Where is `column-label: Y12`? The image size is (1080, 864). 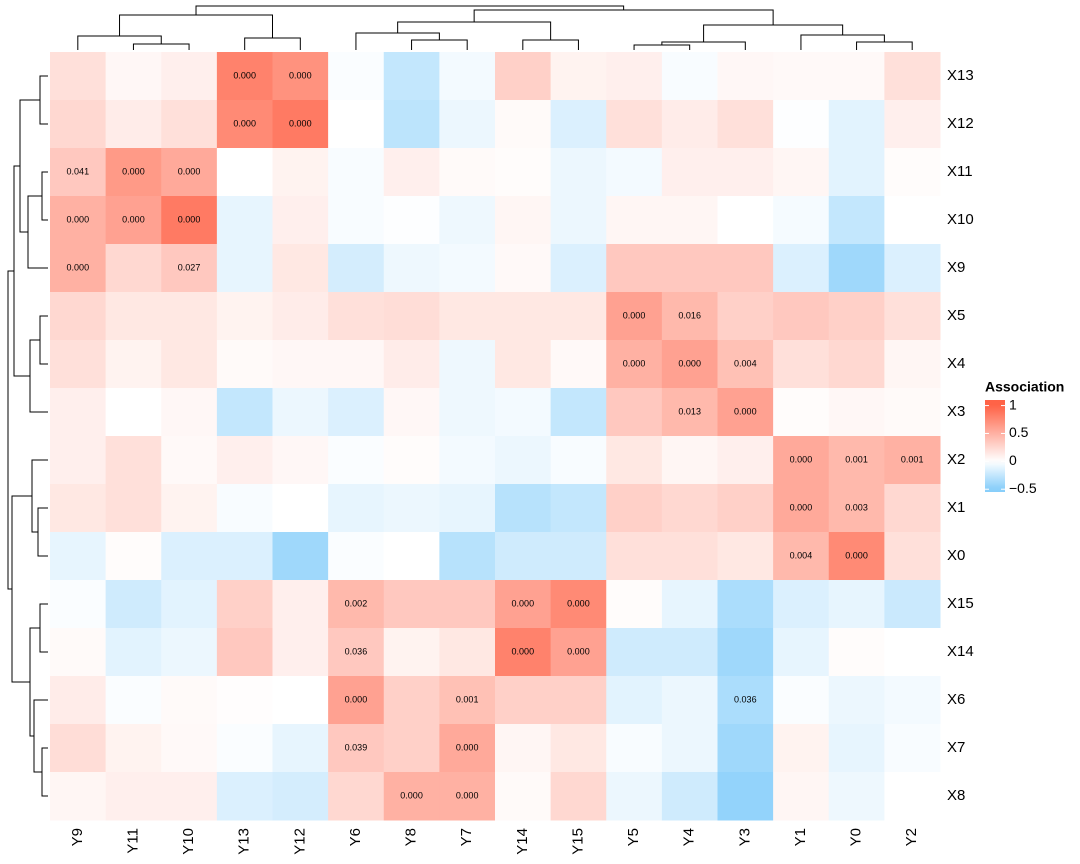 column-label: Y12 is located at coordinates (299, 841).